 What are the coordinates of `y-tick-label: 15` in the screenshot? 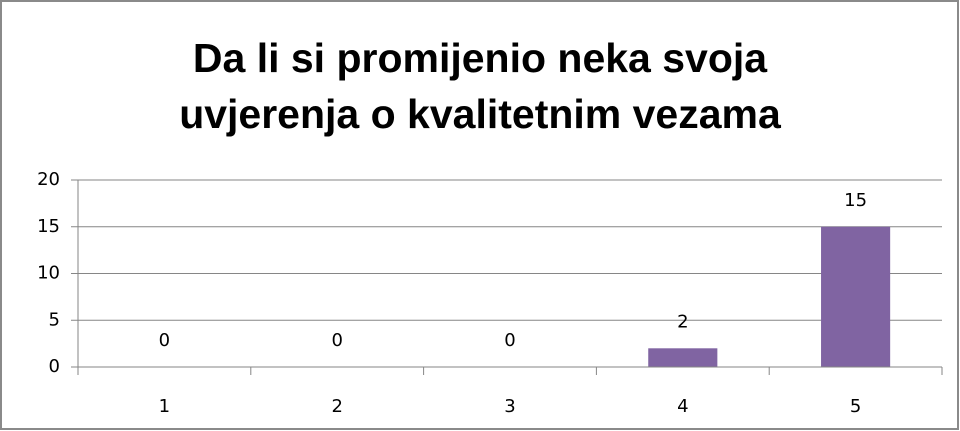 It's located at (48, 226).